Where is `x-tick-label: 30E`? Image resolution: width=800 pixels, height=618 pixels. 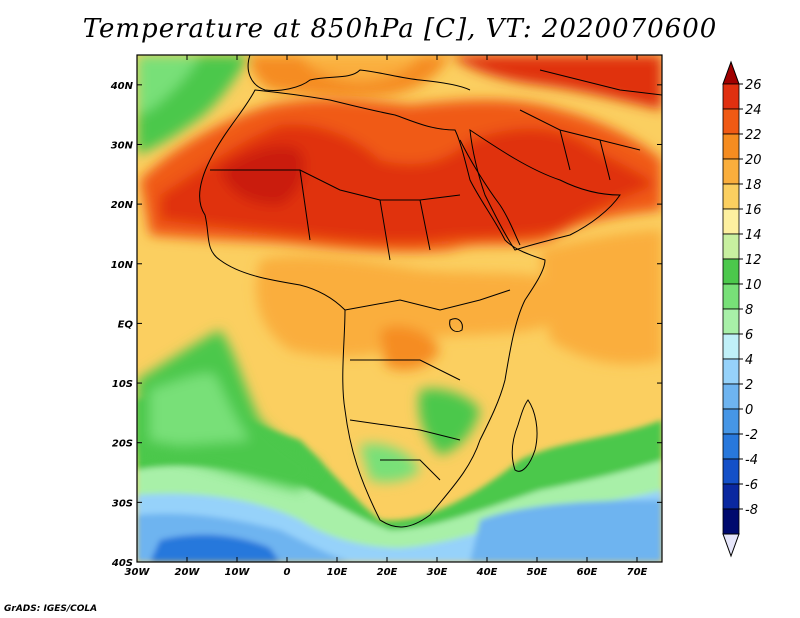
x-tick-label: 30E is located at coordinates (437, 572).